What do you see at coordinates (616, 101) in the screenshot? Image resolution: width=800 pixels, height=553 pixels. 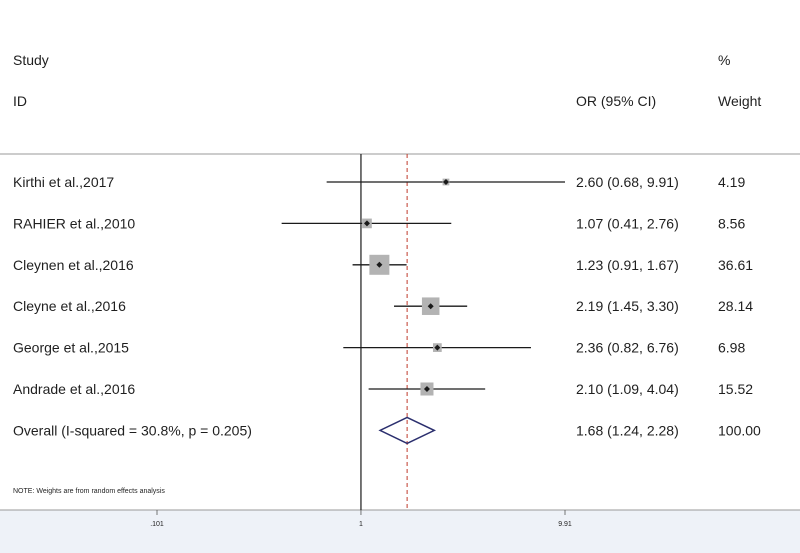 I see `header-or-label: OR (95% CI)` at bounding box center [616, 101].